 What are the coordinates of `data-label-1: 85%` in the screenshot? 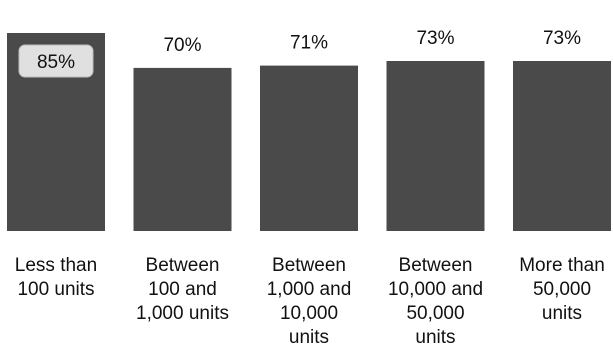 It's located at (56, 62).